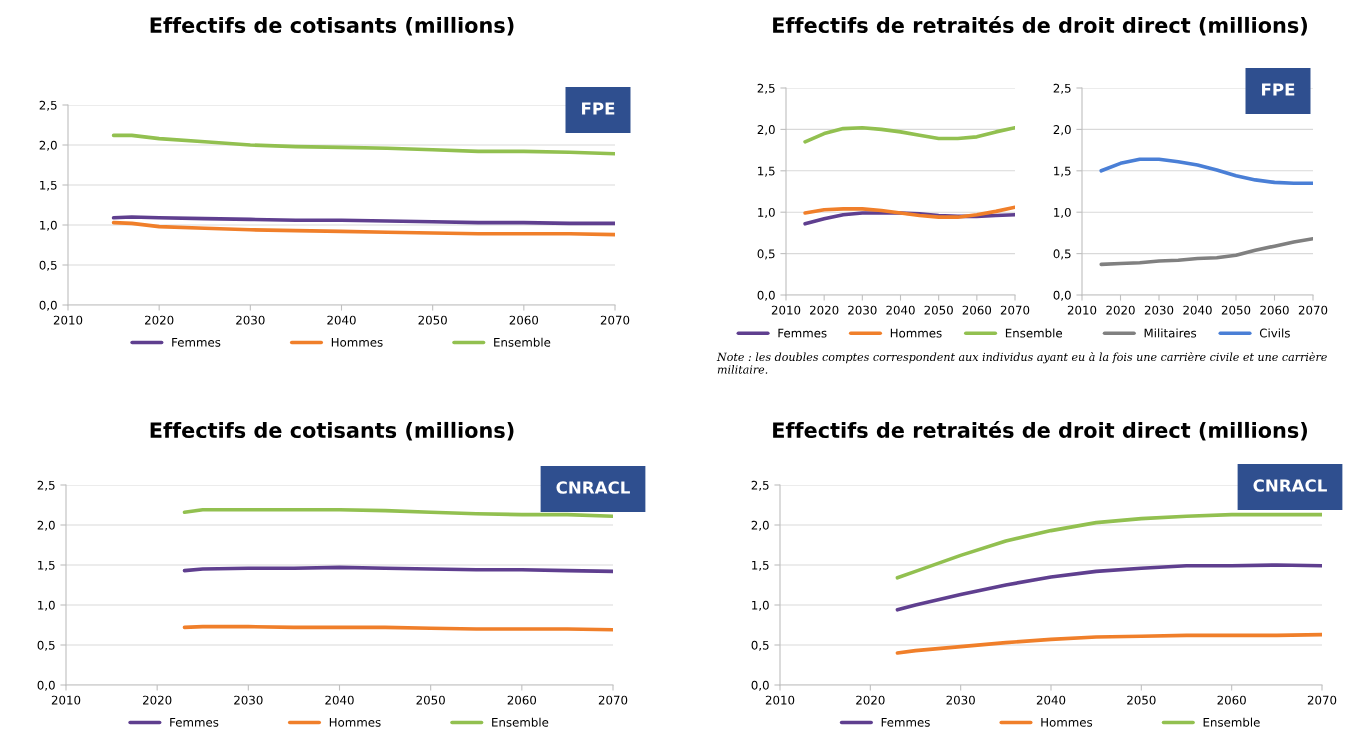 This screenshot has height=736, width=1350. I want to click on legend-label: Militaires, so click(1170, 333).